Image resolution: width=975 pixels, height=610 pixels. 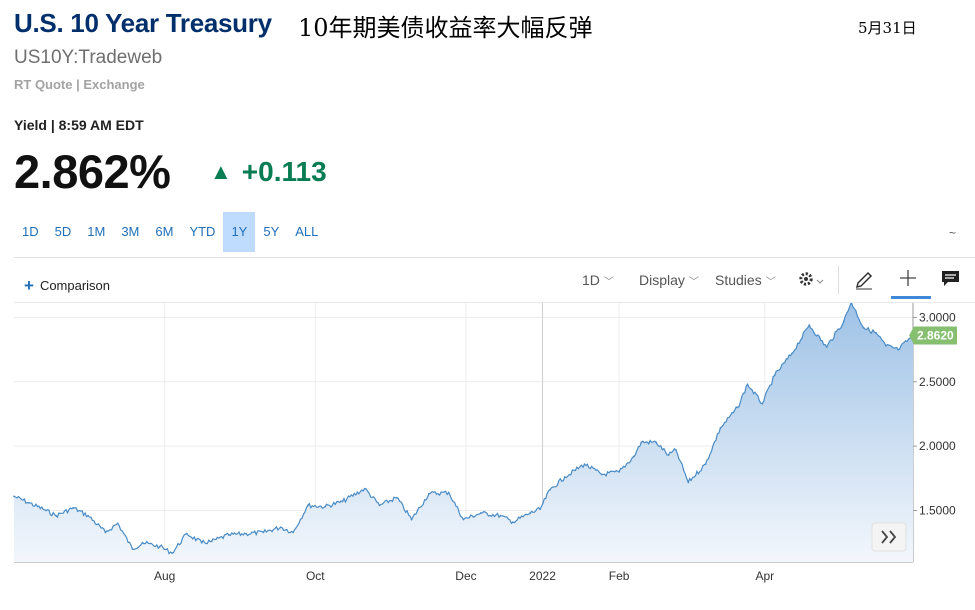 What do you see at coordinates (92, 171) in the screenshot?
I see `last-price: 2.862%` at bounding box center [92, 171].